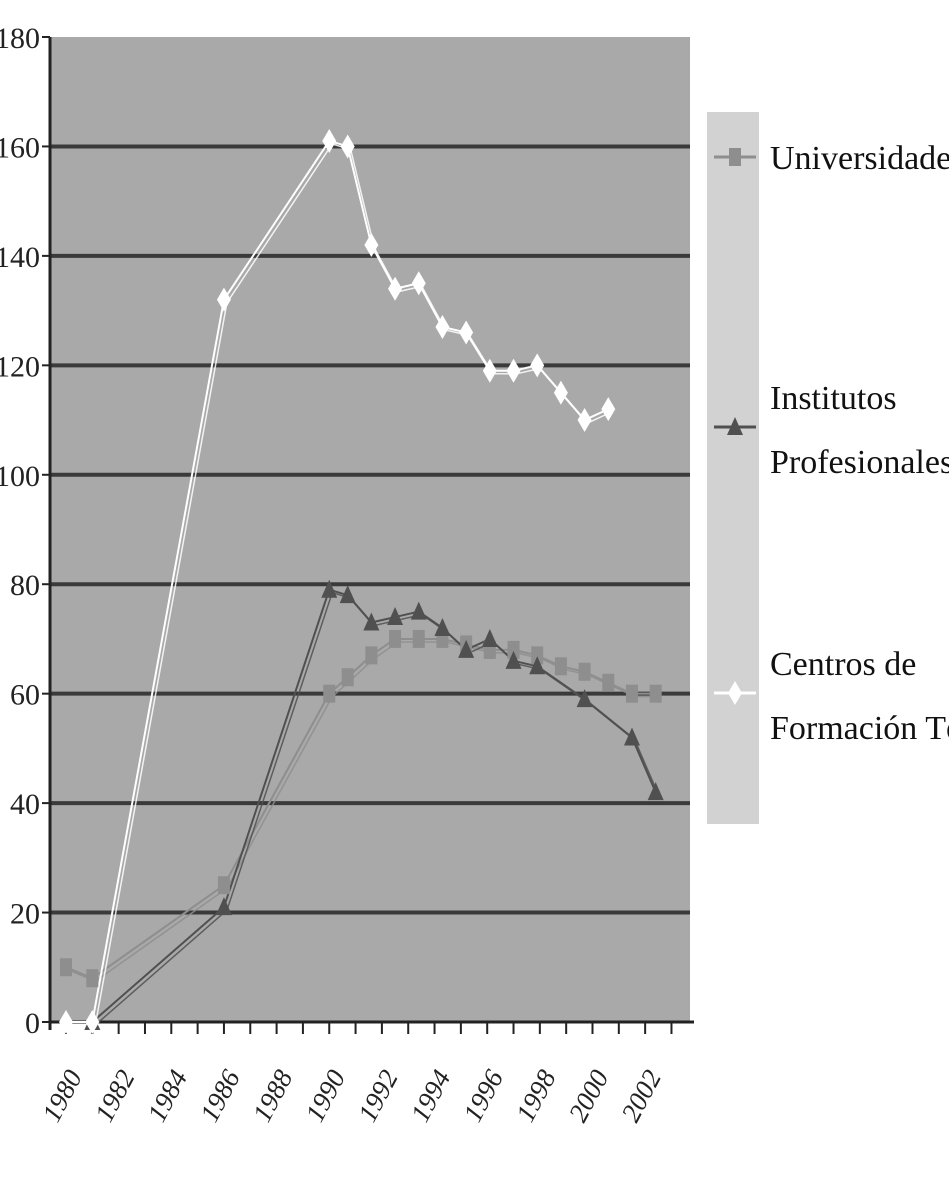  I want to click on x-tick-label: 1998, so click(536, 1095).